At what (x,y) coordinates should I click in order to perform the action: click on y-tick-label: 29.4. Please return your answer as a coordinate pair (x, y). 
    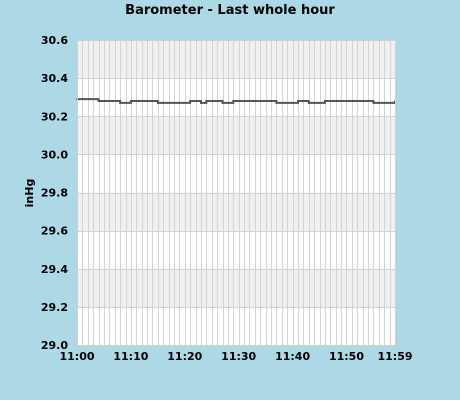
    Looking at the image, I should click on (54, 269).